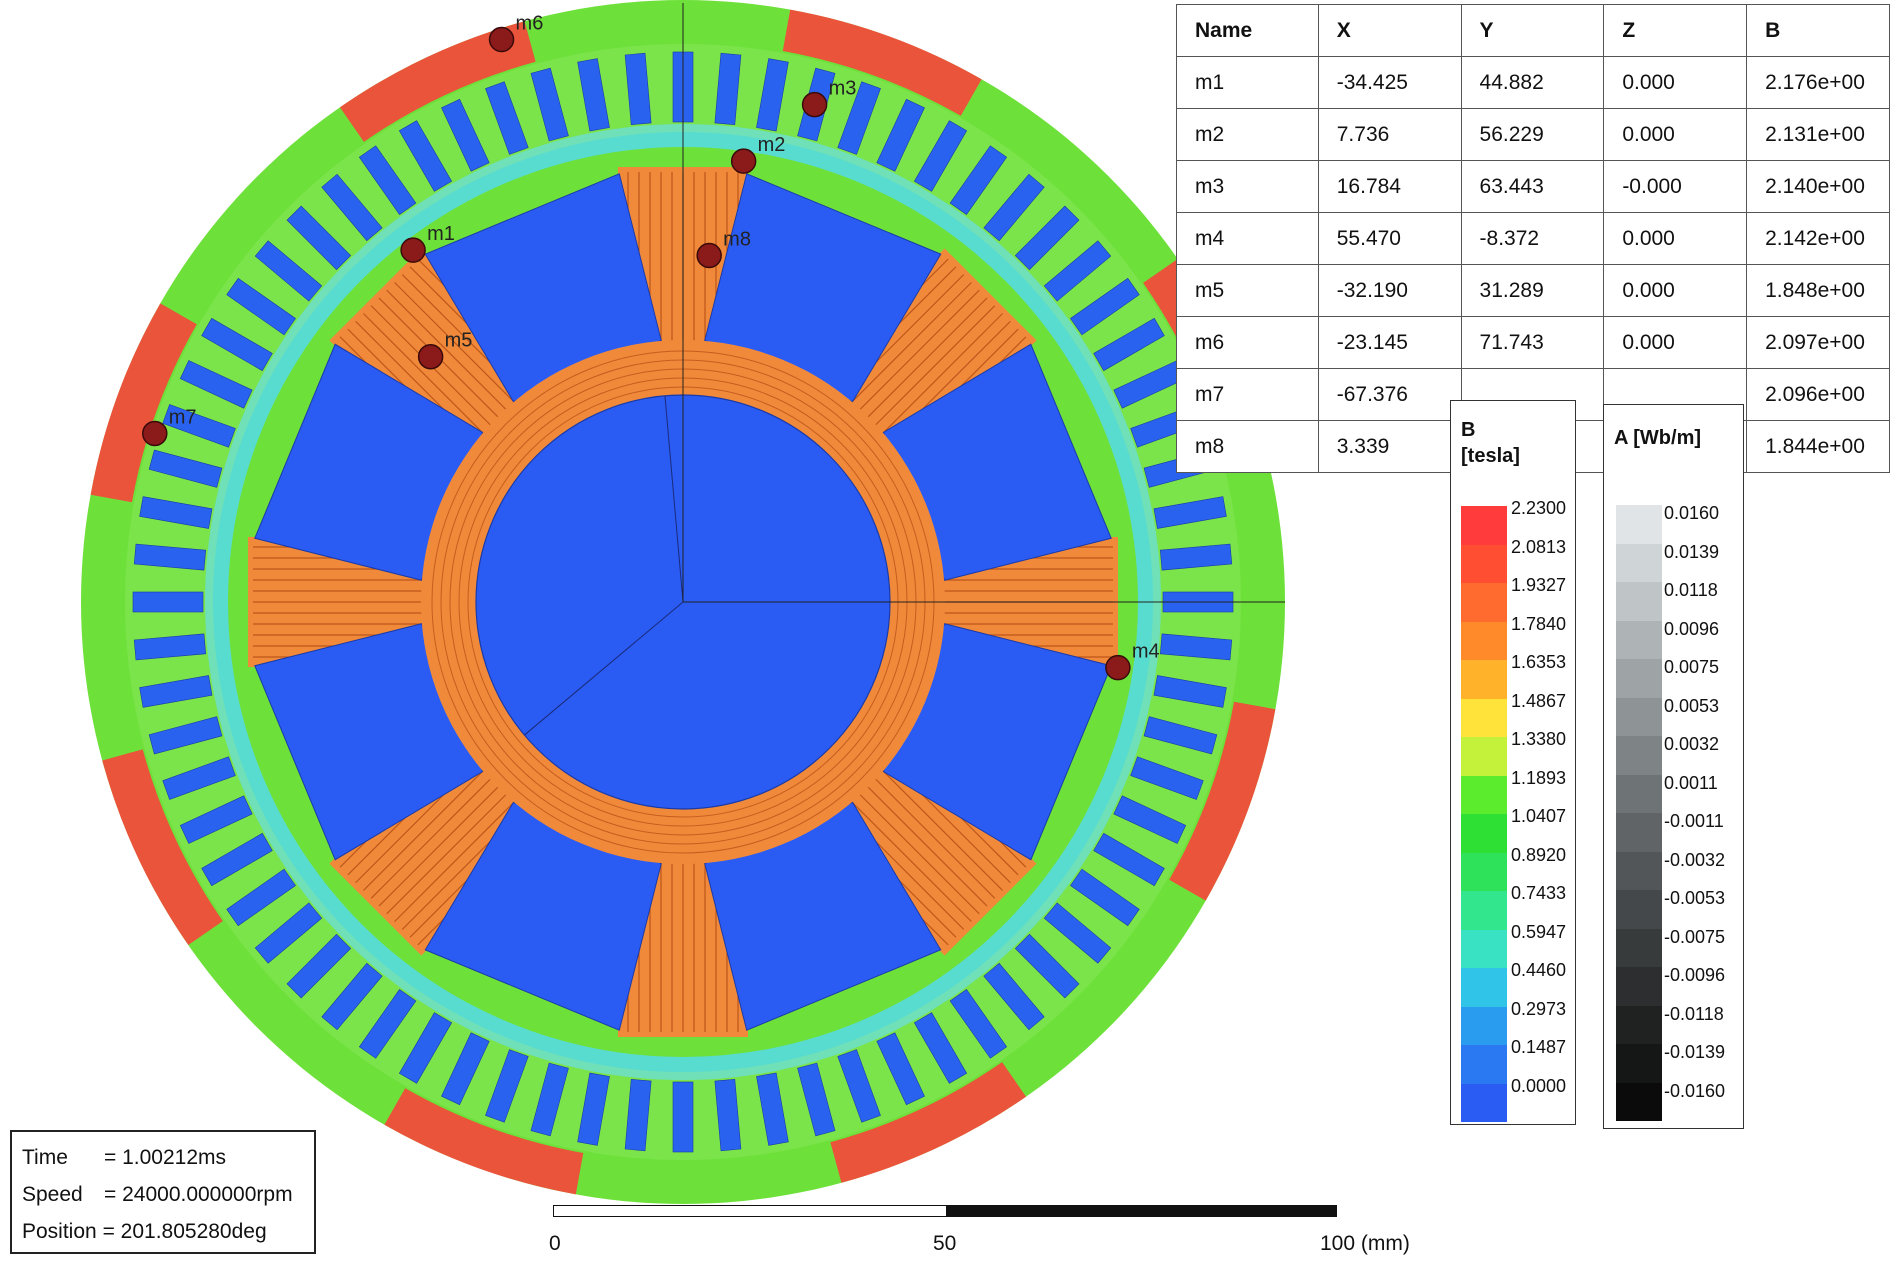  I want to click on cell: 2.096e+00, so click(1818, 394).